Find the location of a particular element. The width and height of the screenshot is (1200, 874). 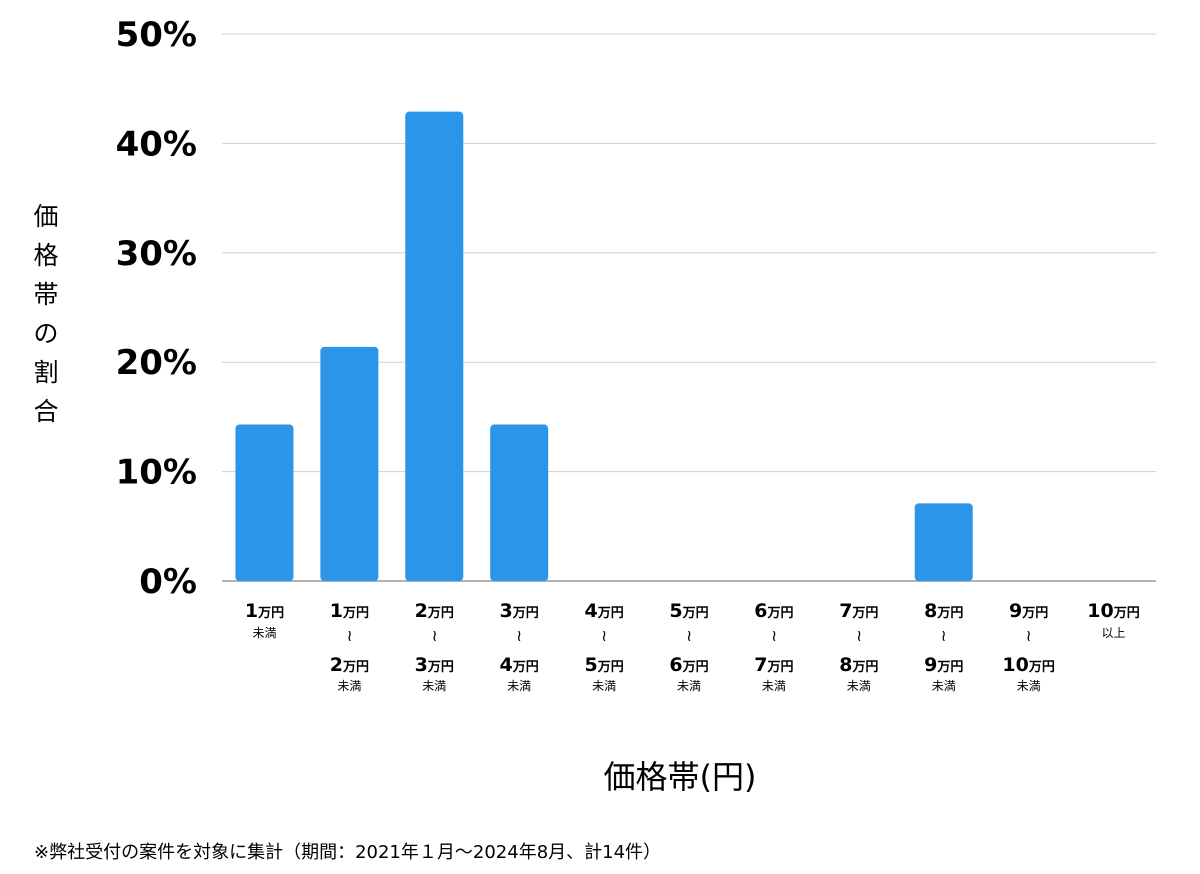

y-tick-label: 50% is located at coordinates (156, 35).